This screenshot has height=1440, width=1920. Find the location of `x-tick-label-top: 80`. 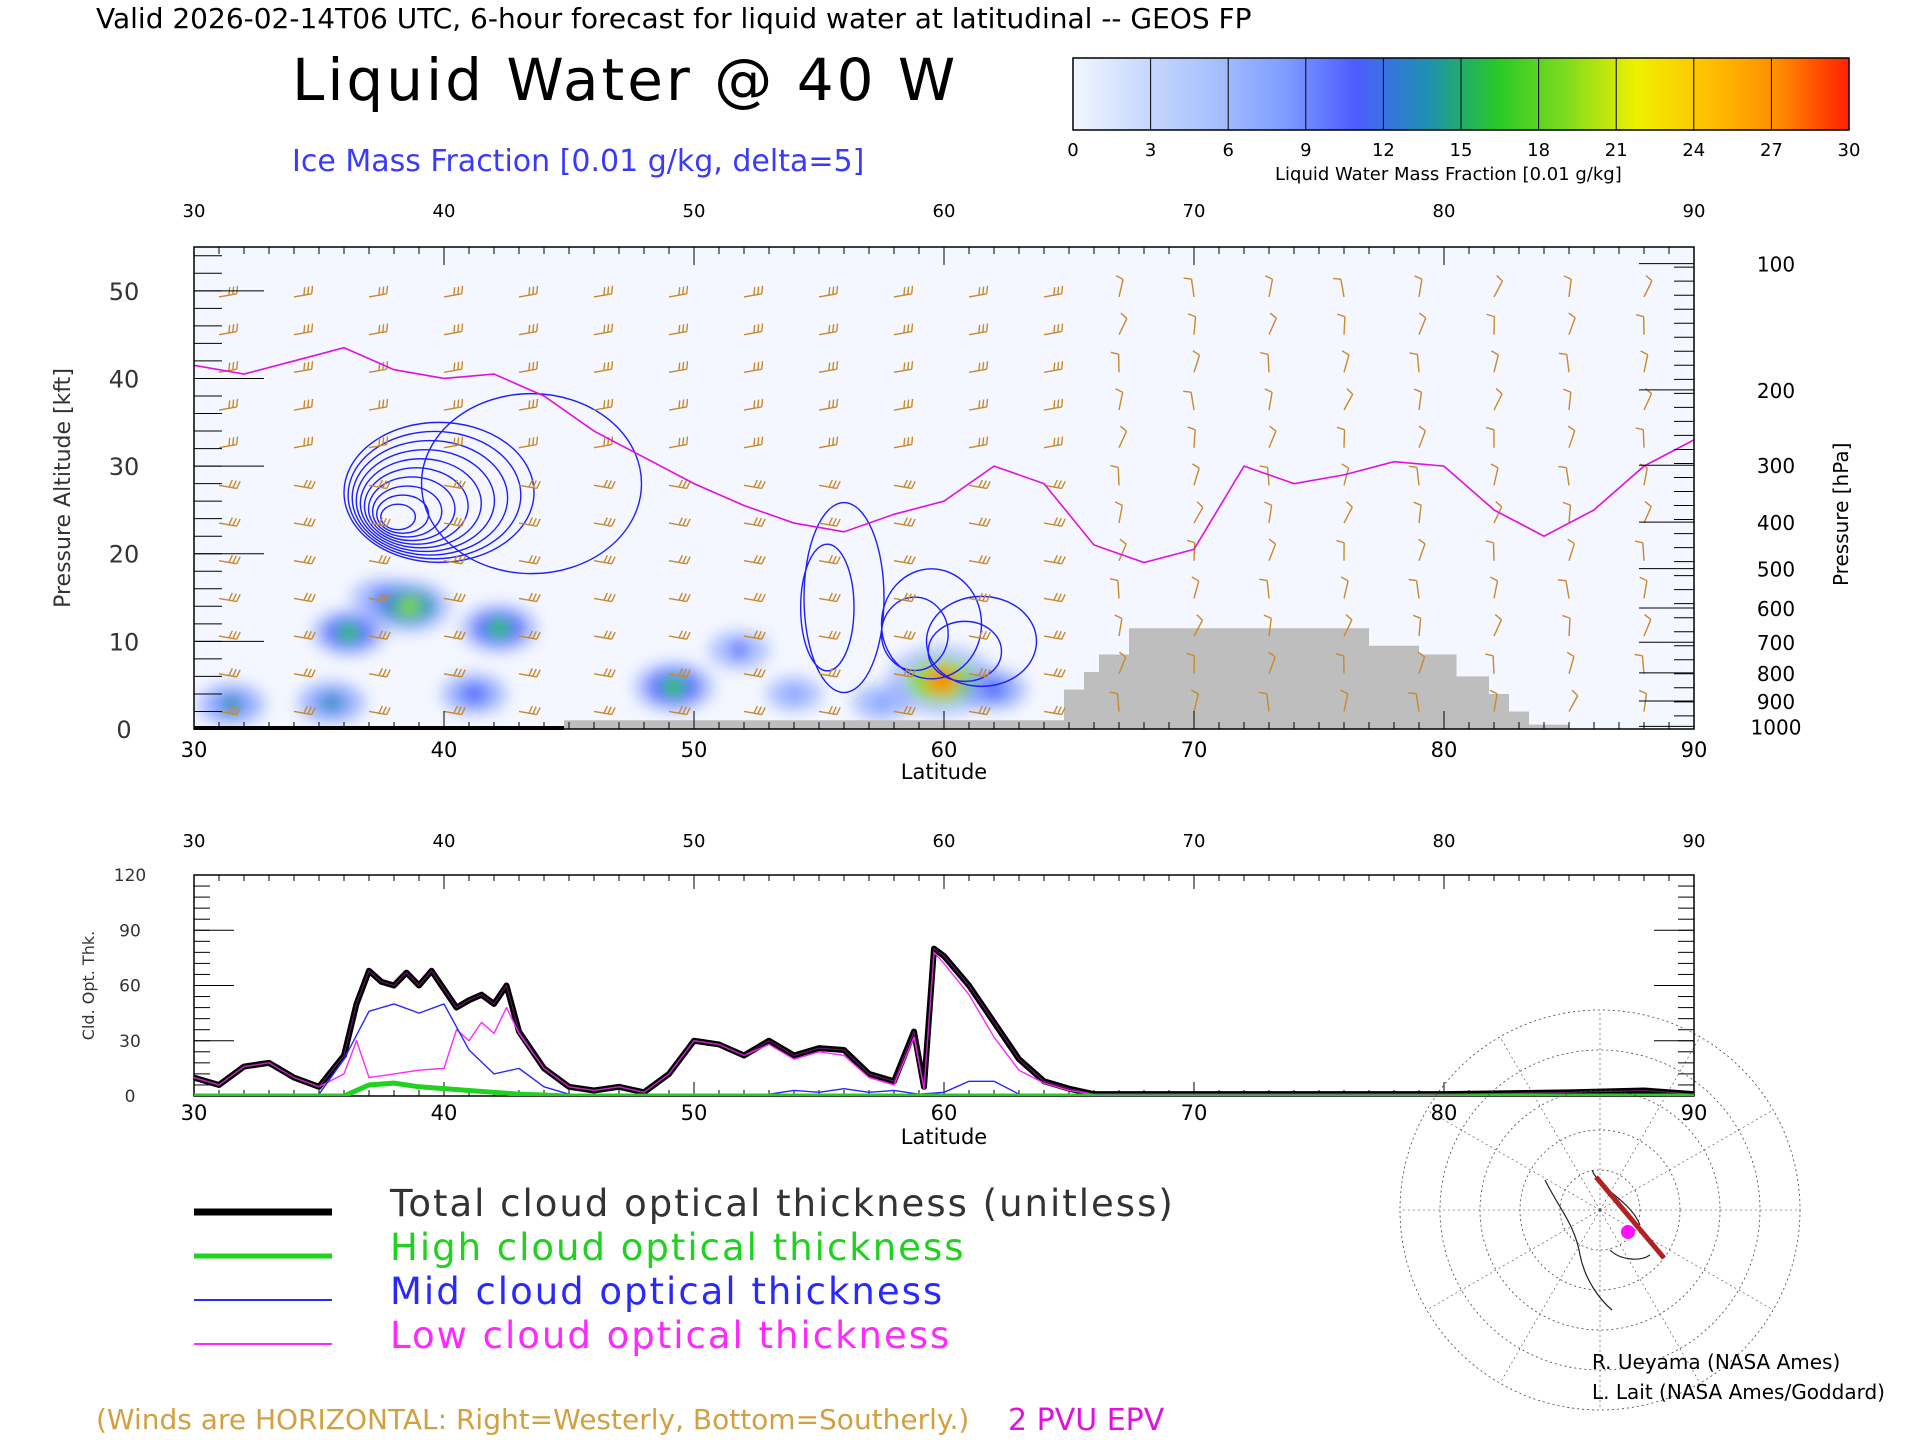

x-tick-label-top: 80 is located at coordinates (1444, 211).